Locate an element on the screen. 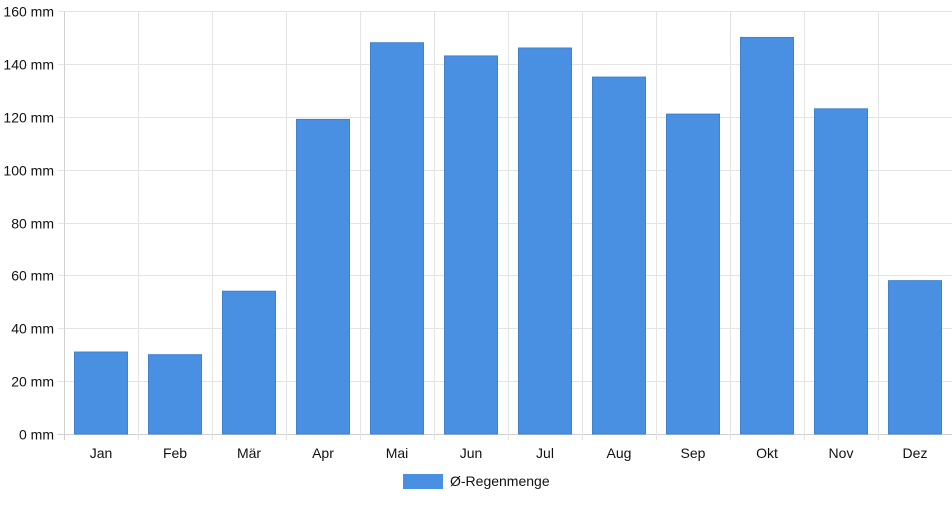  bar-dez is located at coordinates (915, 357).